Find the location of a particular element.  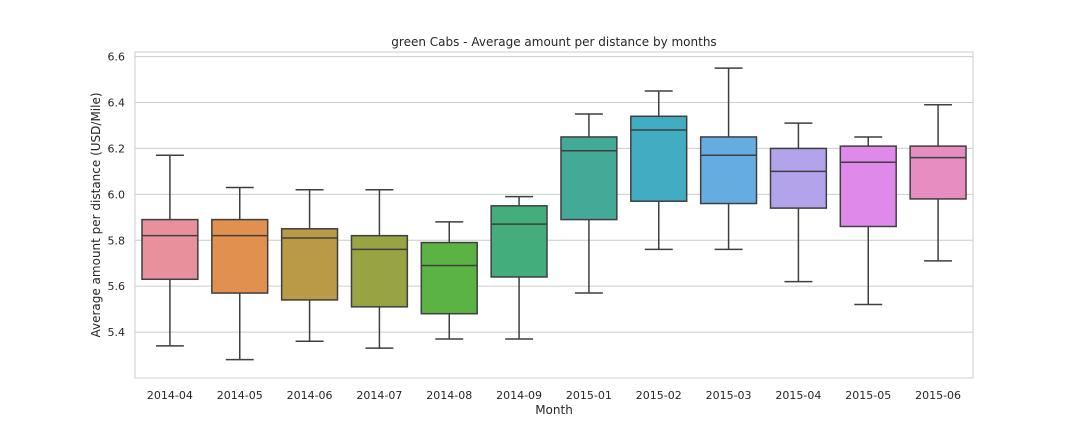

x-tick-label: 2014-09 is located at coordinates (519, 395).